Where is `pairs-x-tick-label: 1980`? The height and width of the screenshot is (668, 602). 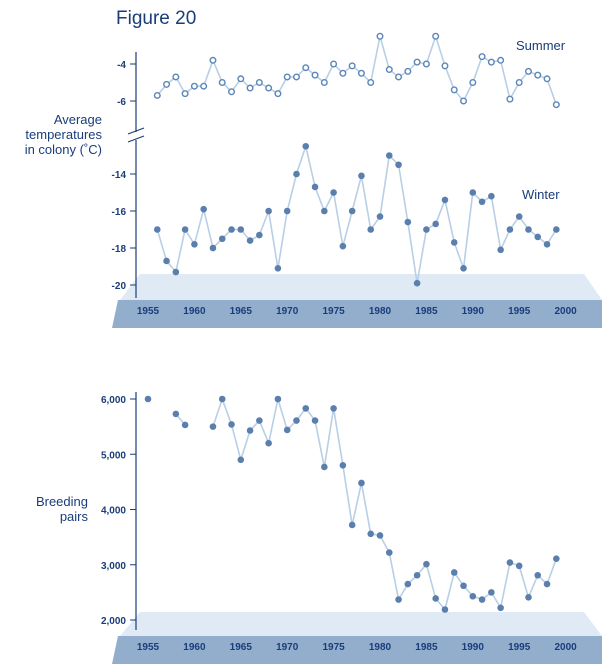 pairs-x-tick-label: 1980 is located at coordinates (380, 647).